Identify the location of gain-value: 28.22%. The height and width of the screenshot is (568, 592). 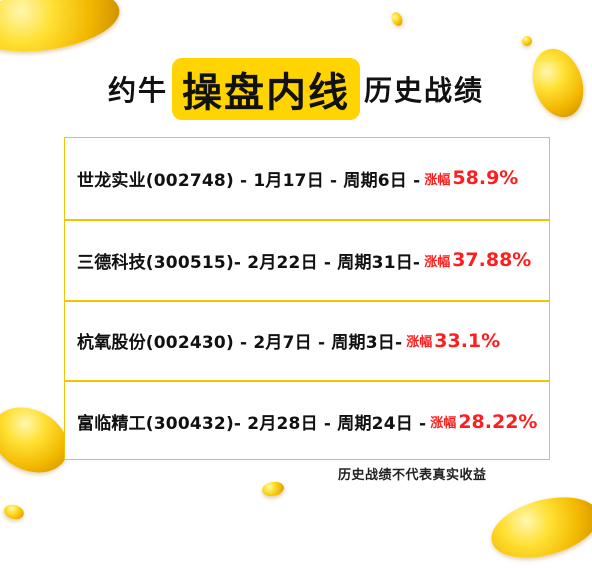
(498, 421).